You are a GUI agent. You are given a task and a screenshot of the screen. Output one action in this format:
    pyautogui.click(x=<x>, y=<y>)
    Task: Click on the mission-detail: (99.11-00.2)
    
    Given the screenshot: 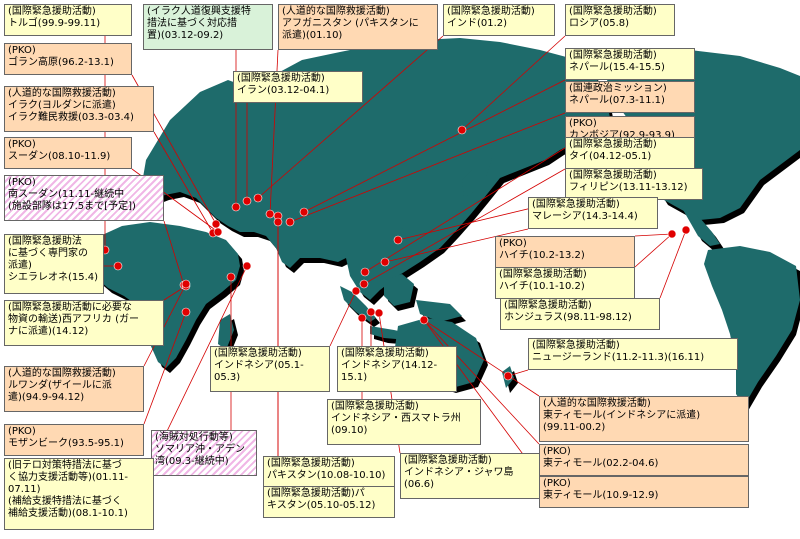 What is the action you would take?
    pyautogui.click(x=574, y=427)
    